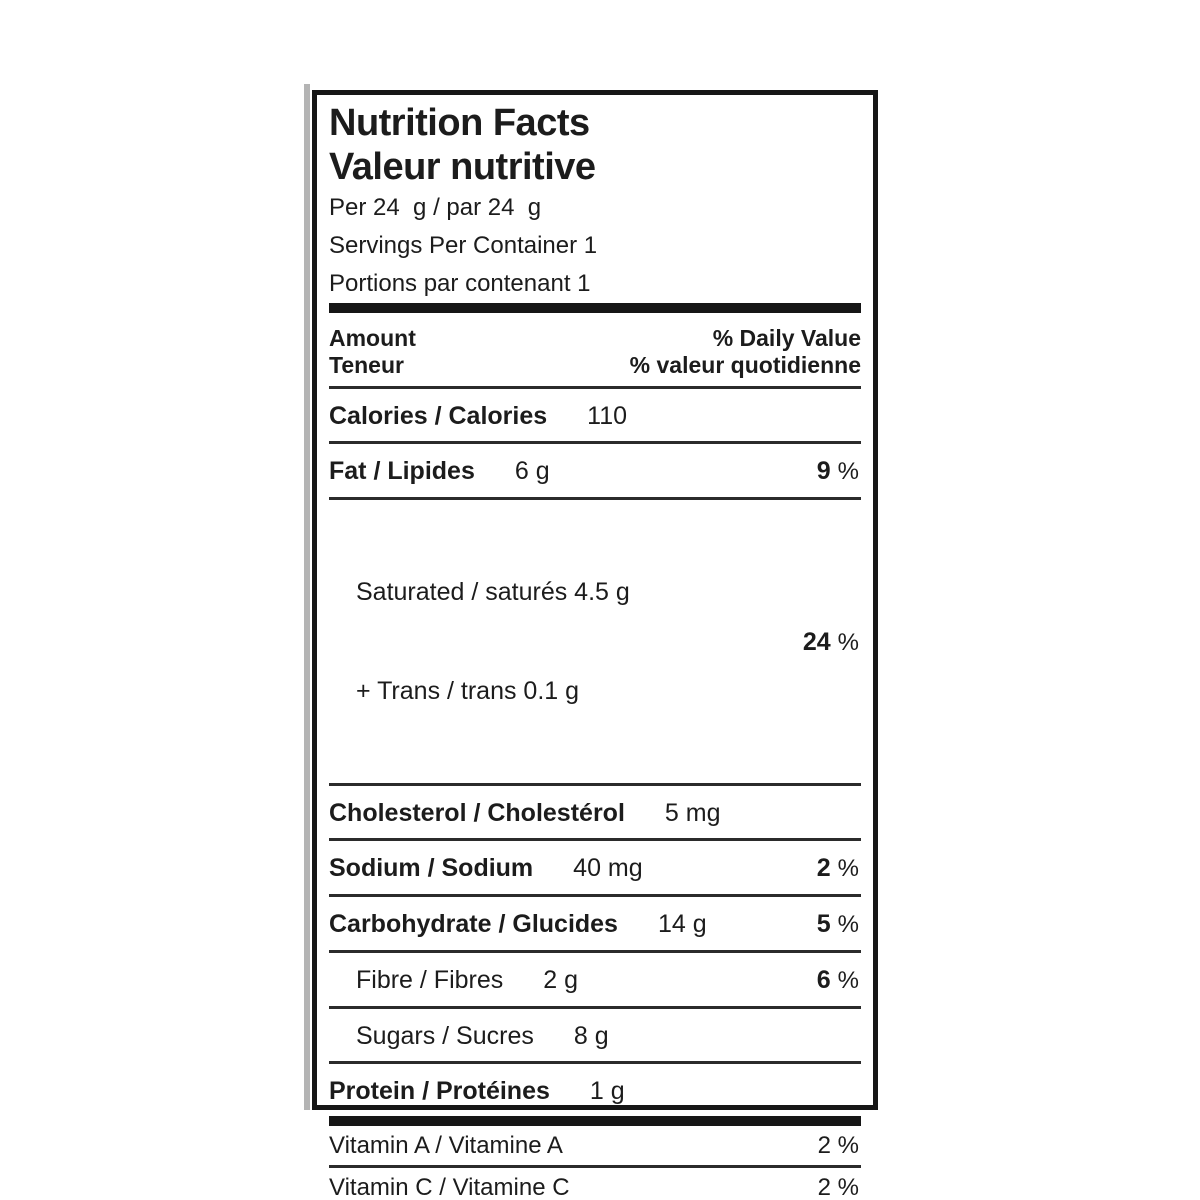  I want to click on fat-row: Fat / Lipides 6 g 9%, so click(595, 472).